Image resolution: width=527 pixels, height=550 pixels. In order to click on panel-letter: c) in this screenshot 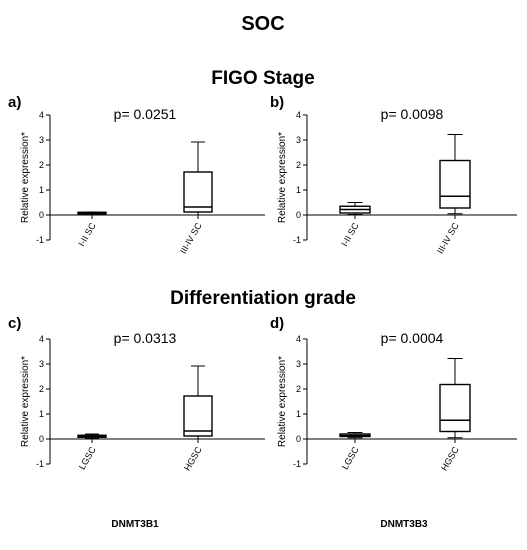, I will do `click(14, 323)`.